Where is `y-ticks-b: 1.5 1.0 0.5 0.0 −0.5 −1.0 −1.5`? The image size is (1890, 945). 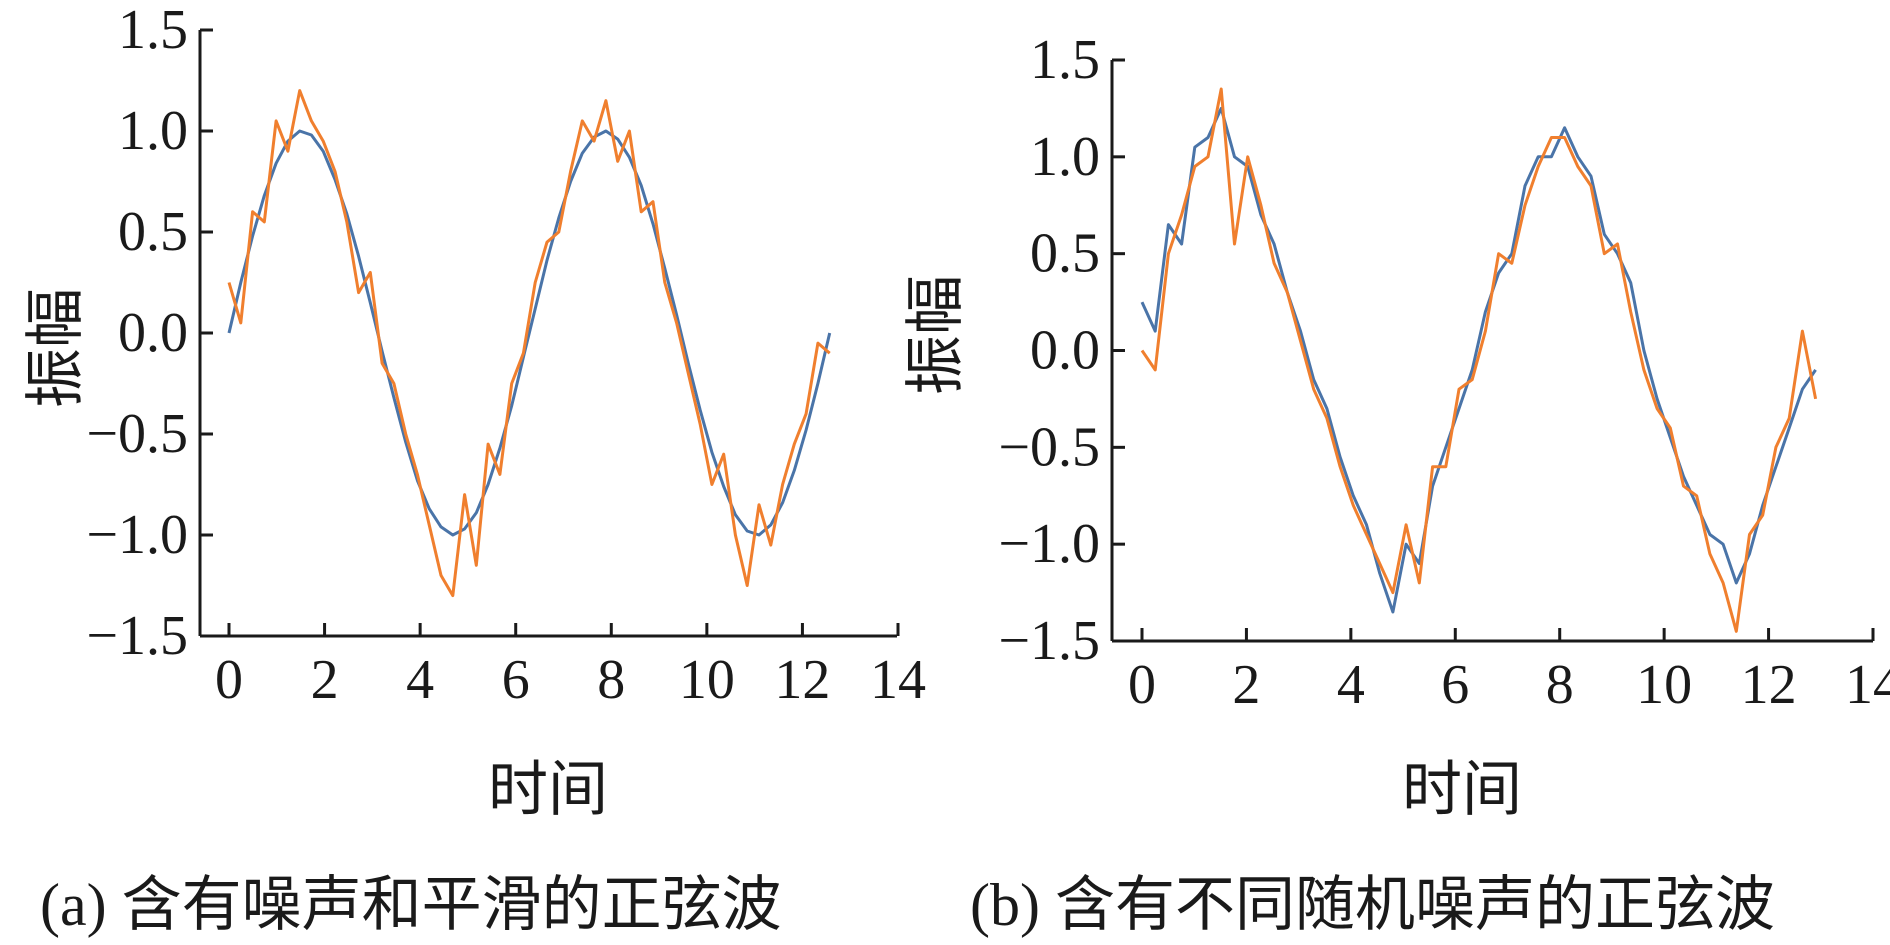
y-ticks-b: 1.5 1.0 0.5 0.0 −0.5 −1.0 −1.5 is located at coordinates (1061, 350).